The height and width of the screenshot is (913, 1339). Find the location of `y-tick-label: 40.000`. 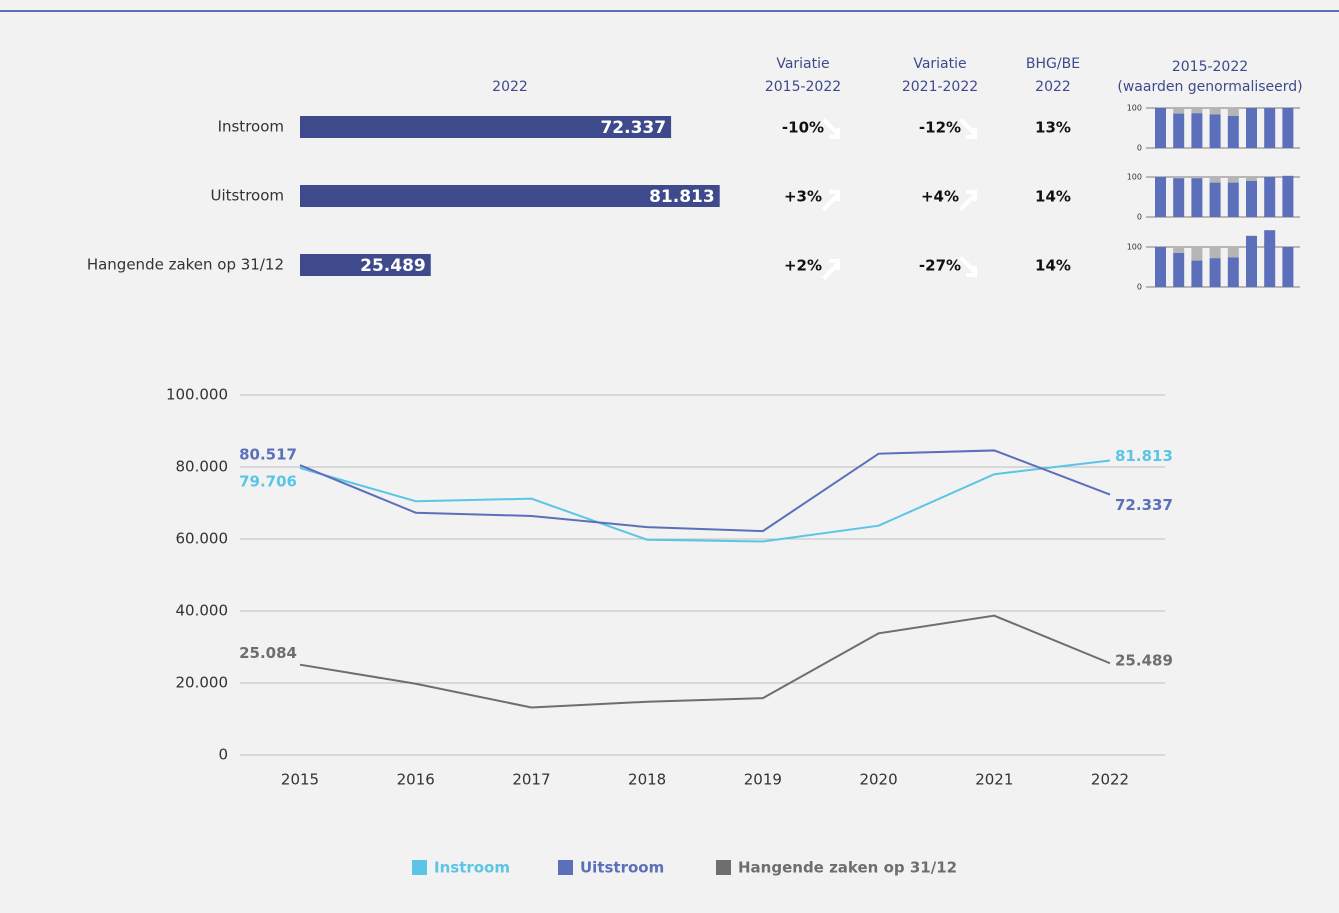

y-tick-label: 40.000 is located at coordinates (202, 611).